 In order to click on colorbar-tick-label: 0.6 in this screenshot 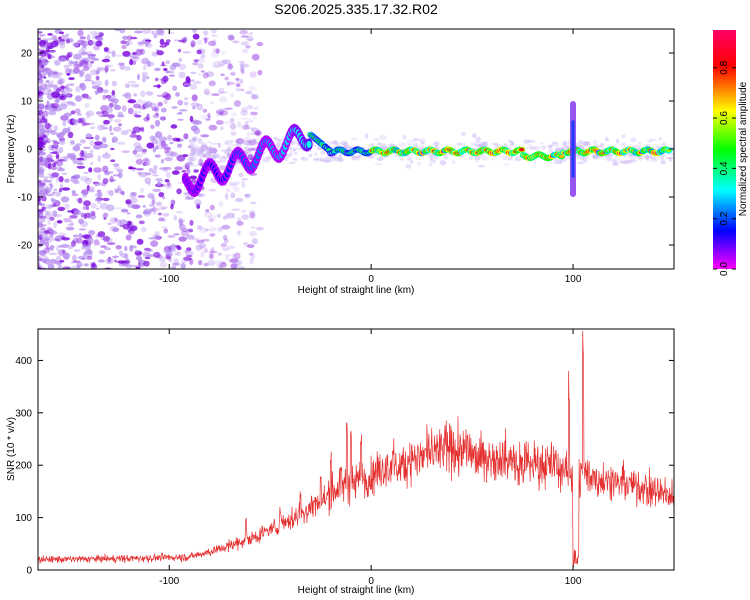, I will do `click(724, 118)`.